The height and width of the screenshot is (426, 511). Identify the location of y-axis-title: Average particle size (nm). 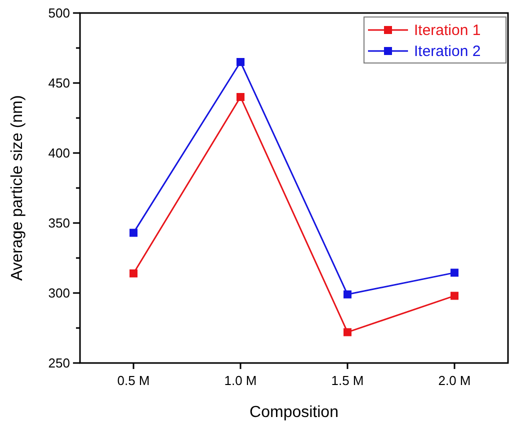
(17, 188).